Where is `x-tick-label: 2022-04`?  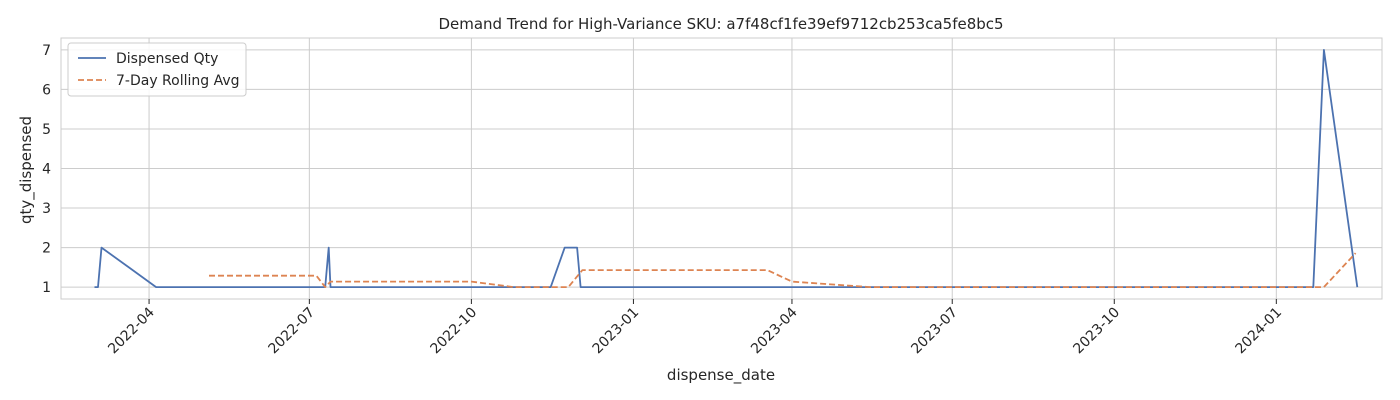 x-tick-label: 2022-04 is located at coordinates (131, 330).